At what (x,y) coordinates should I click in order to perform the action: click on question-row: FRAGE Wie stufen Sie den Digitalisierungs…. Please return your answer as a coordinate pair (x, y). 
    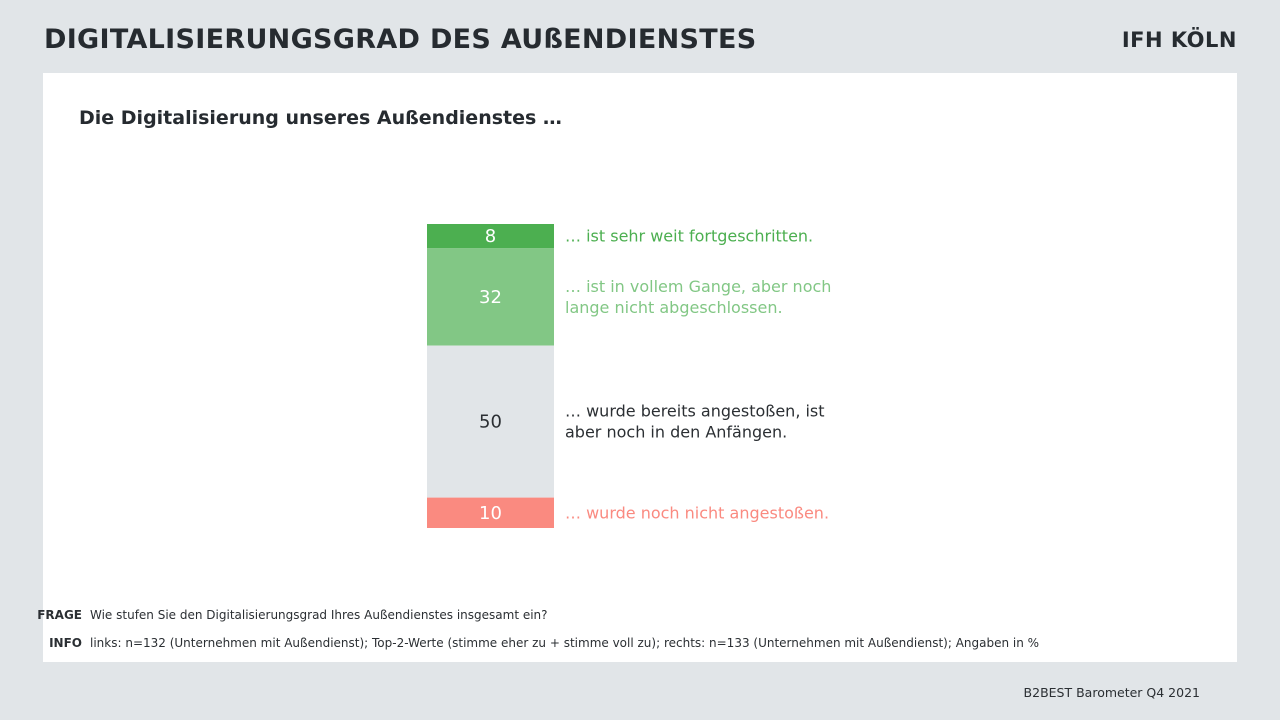
    Looking at the image, I should click on (274, 615).